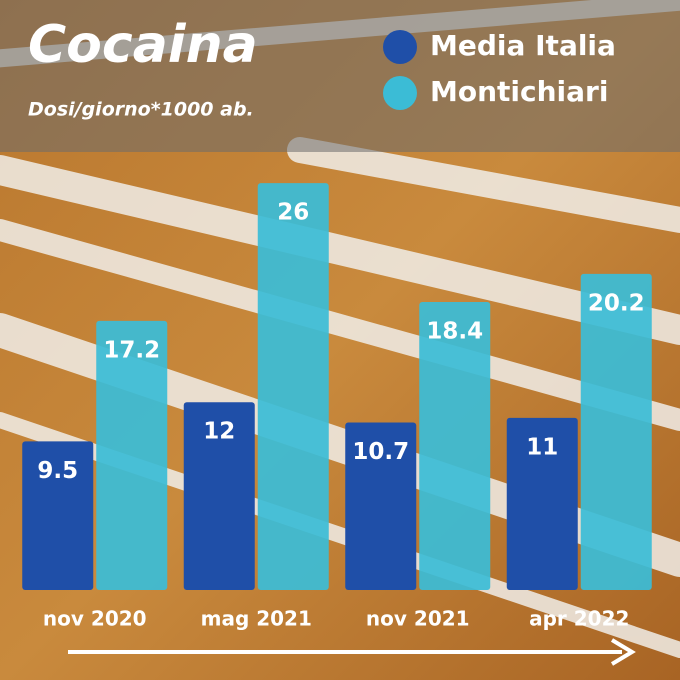  Describe the element at coordinates (579, 619) in the screenshot. I see `x-tick-label: apr 2022` at that location.